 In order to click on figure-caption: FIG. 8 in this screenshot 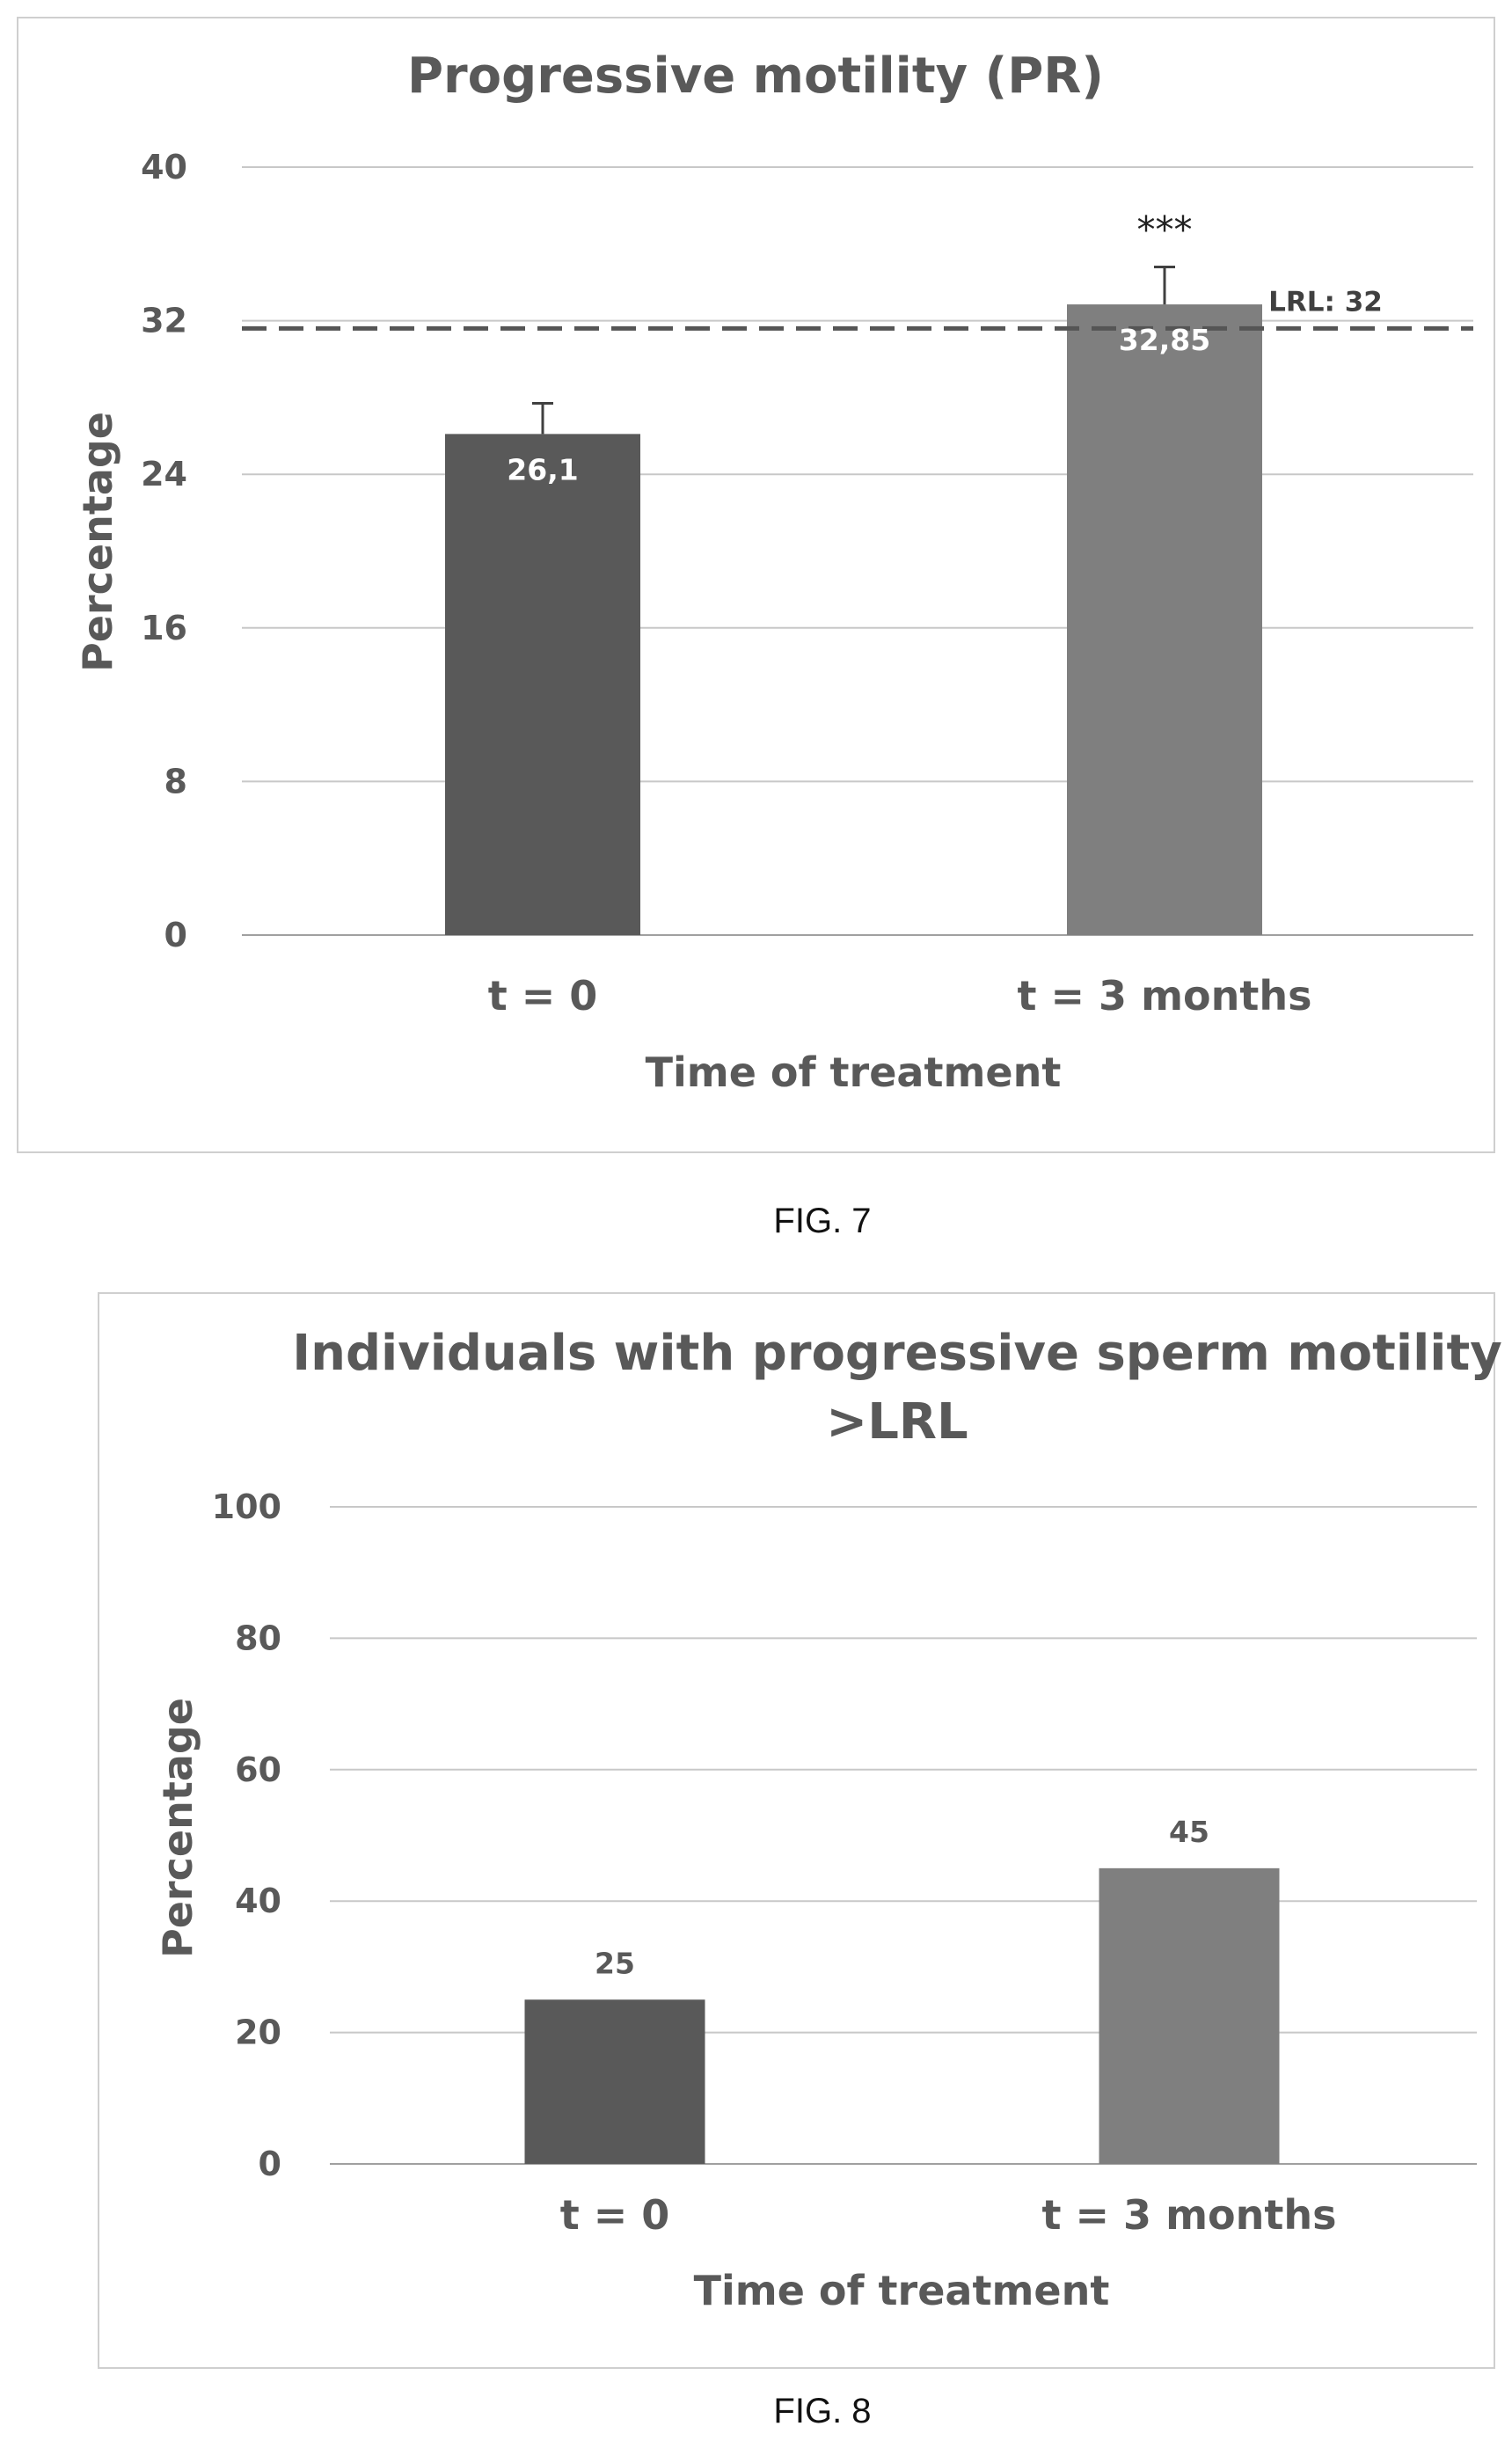, I will do `click(822, 2411)`.